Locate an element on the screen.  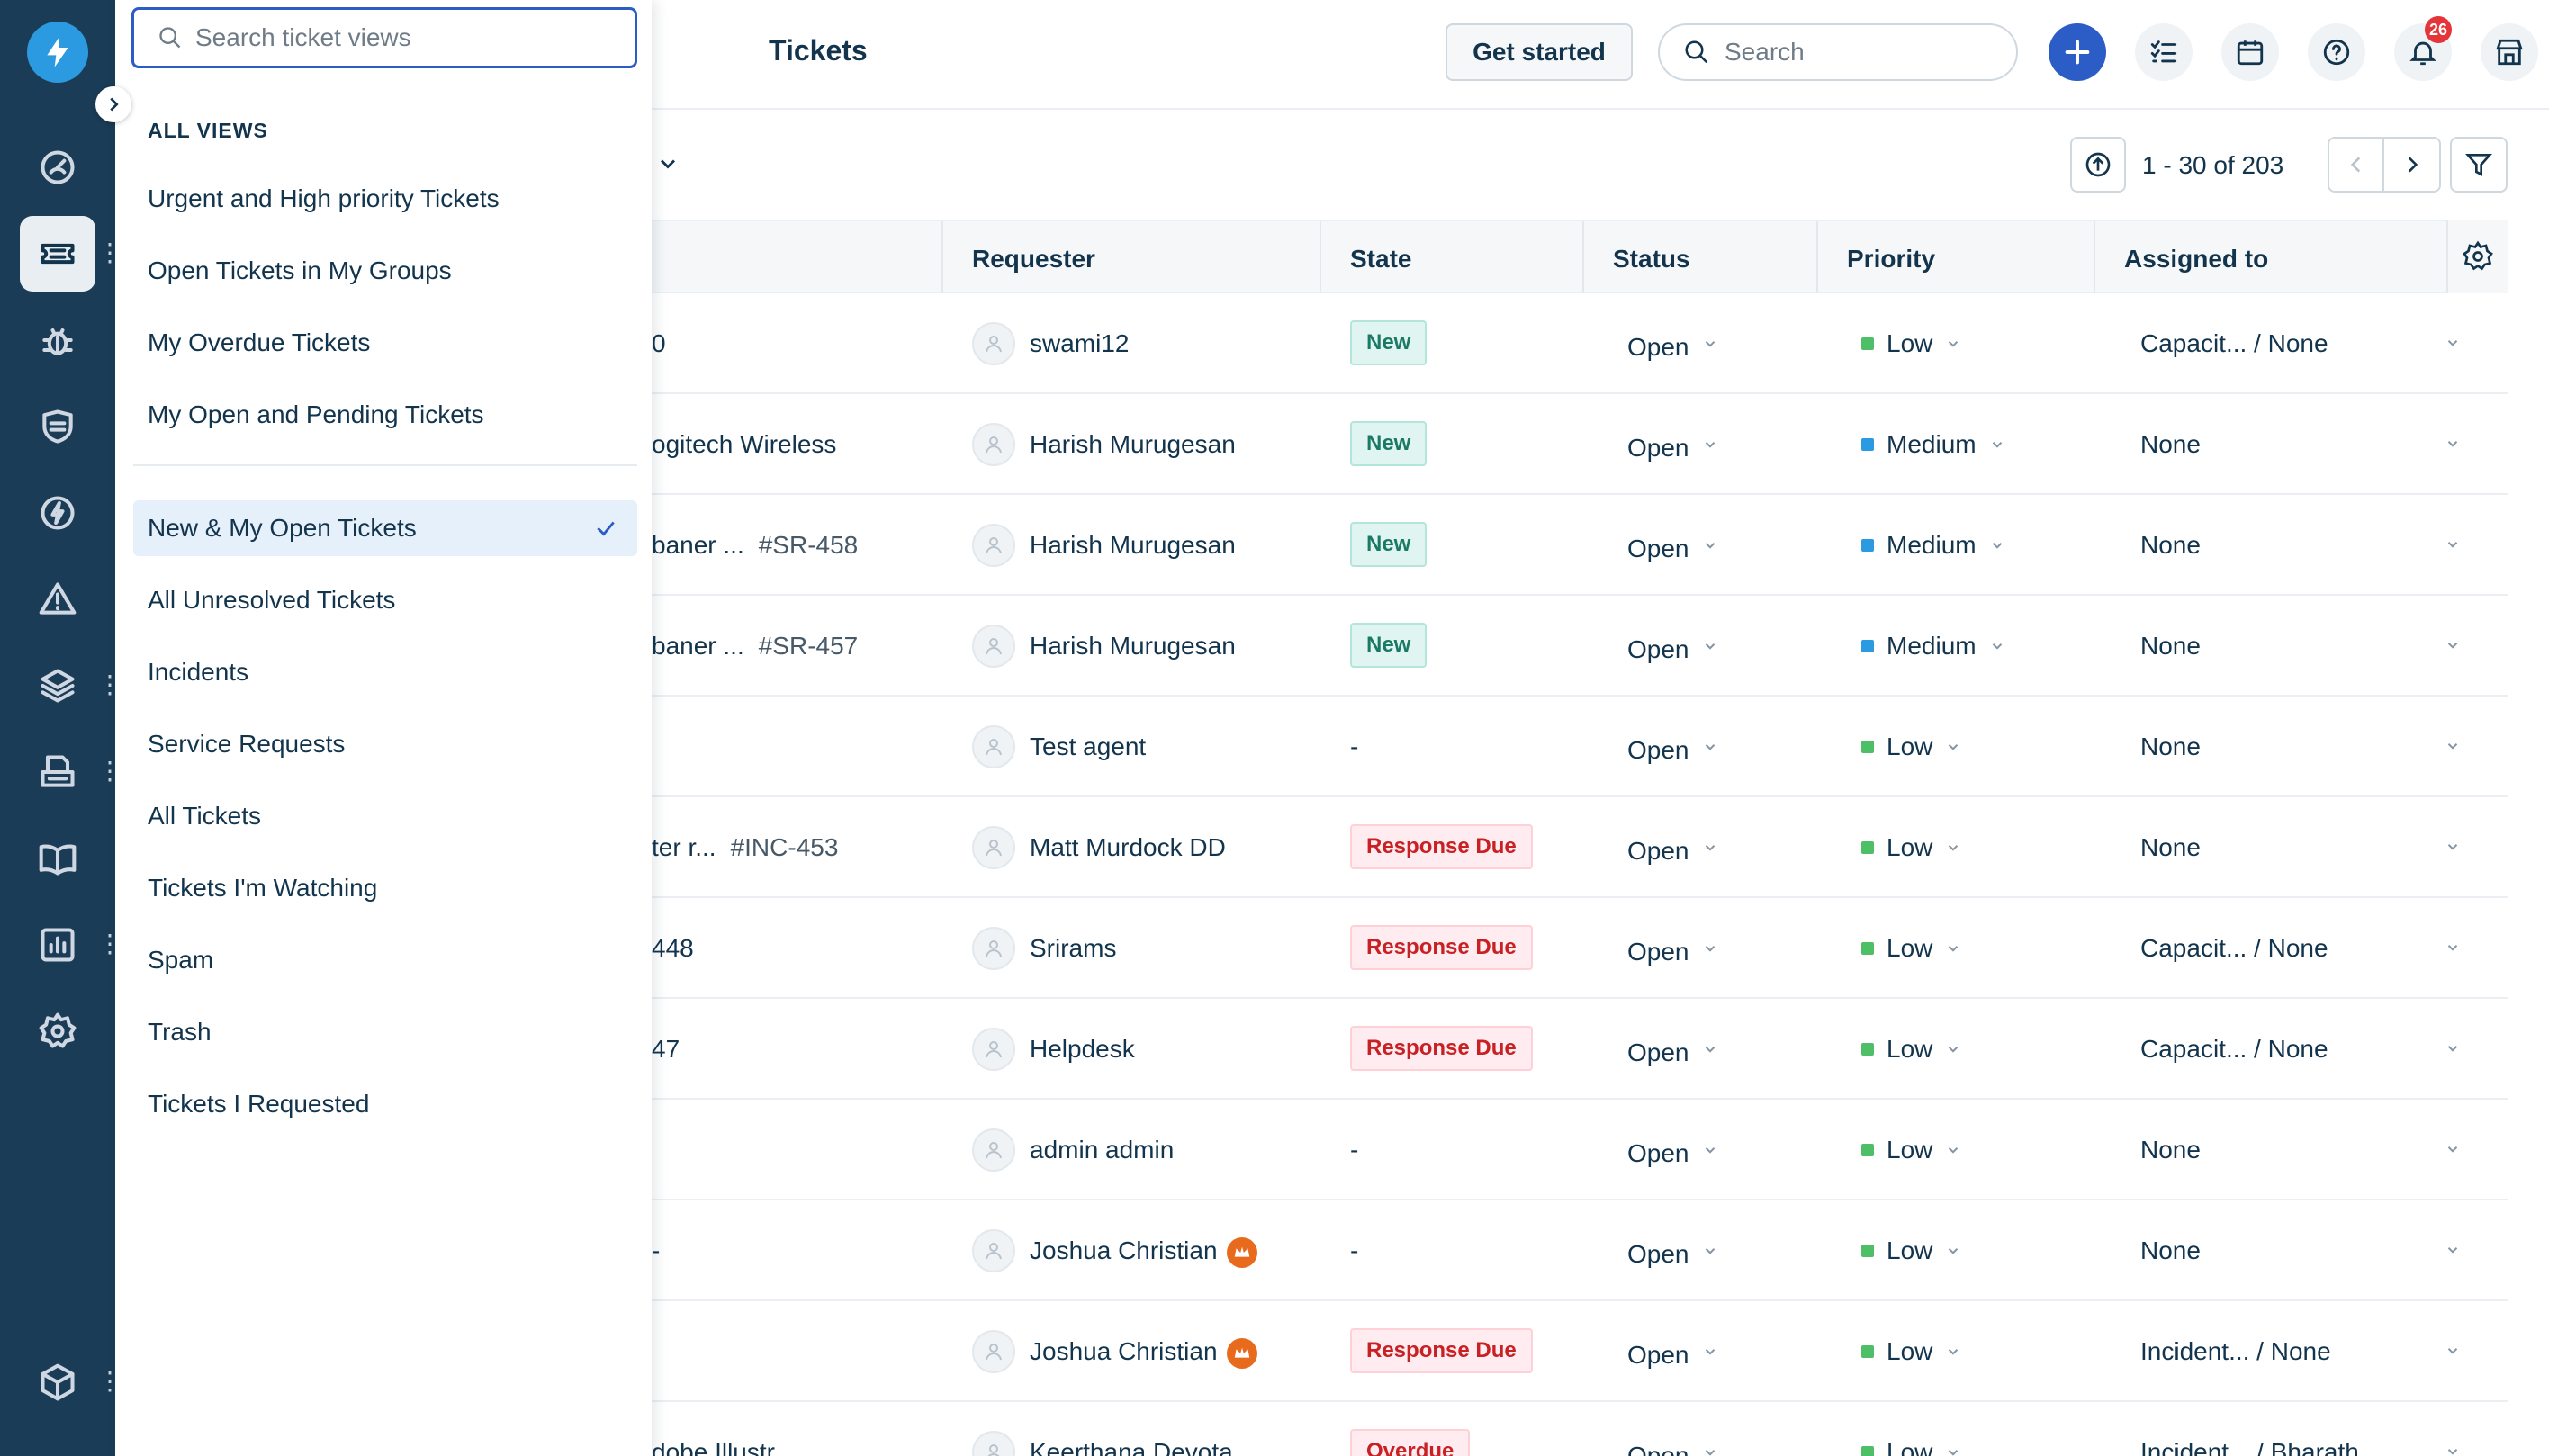
gear-icon is located at coordinates (57, 1031).